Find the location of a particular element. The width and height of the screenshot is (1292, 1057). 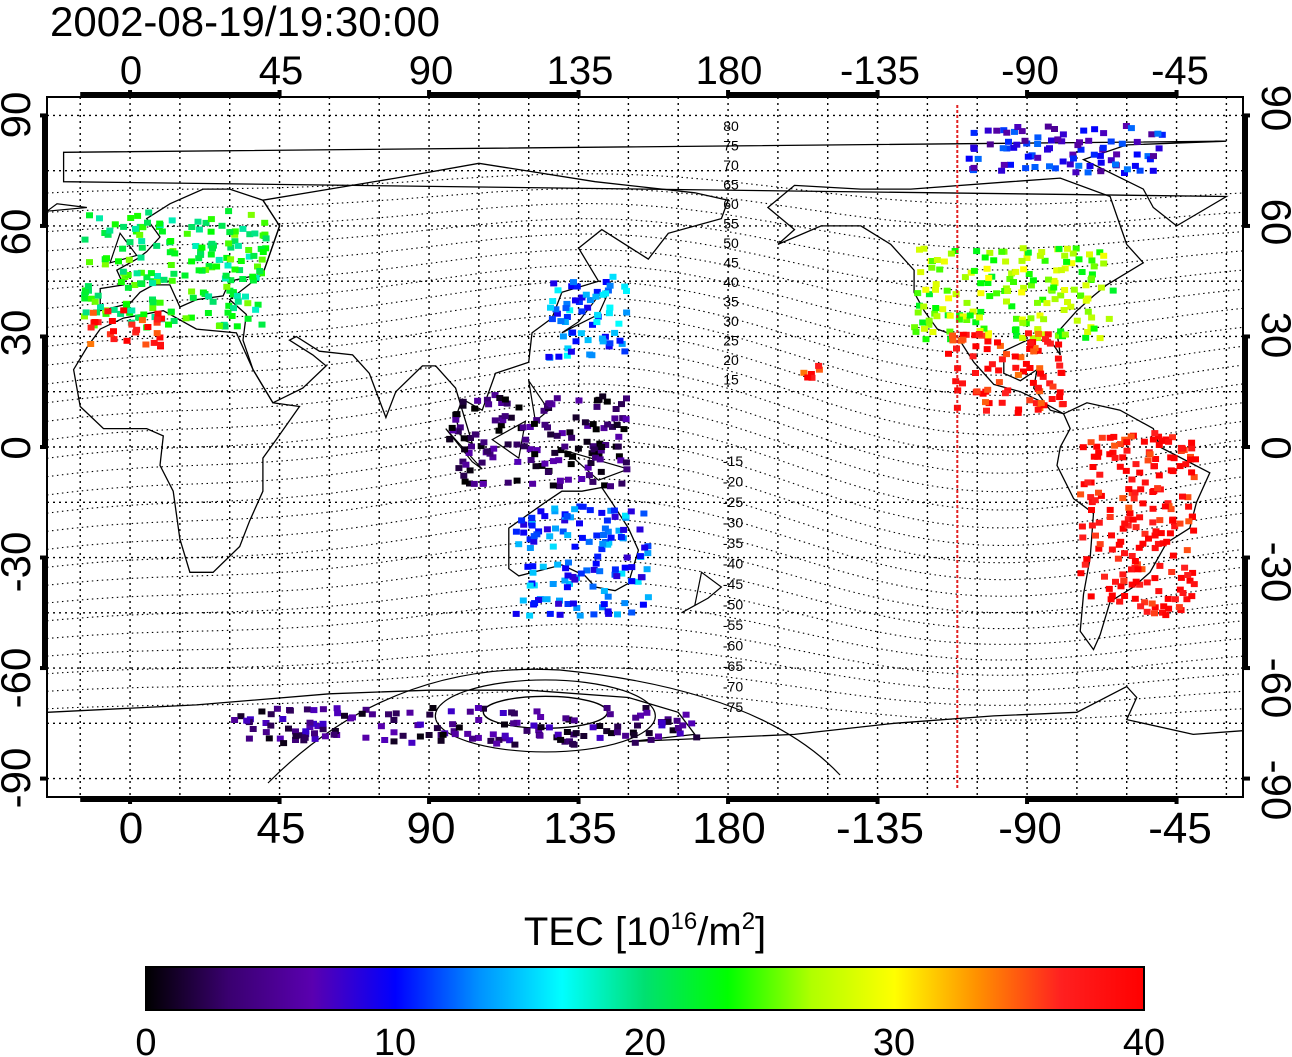

x-bottom-tick-label: -90 is located at coordinates (1030, 828).